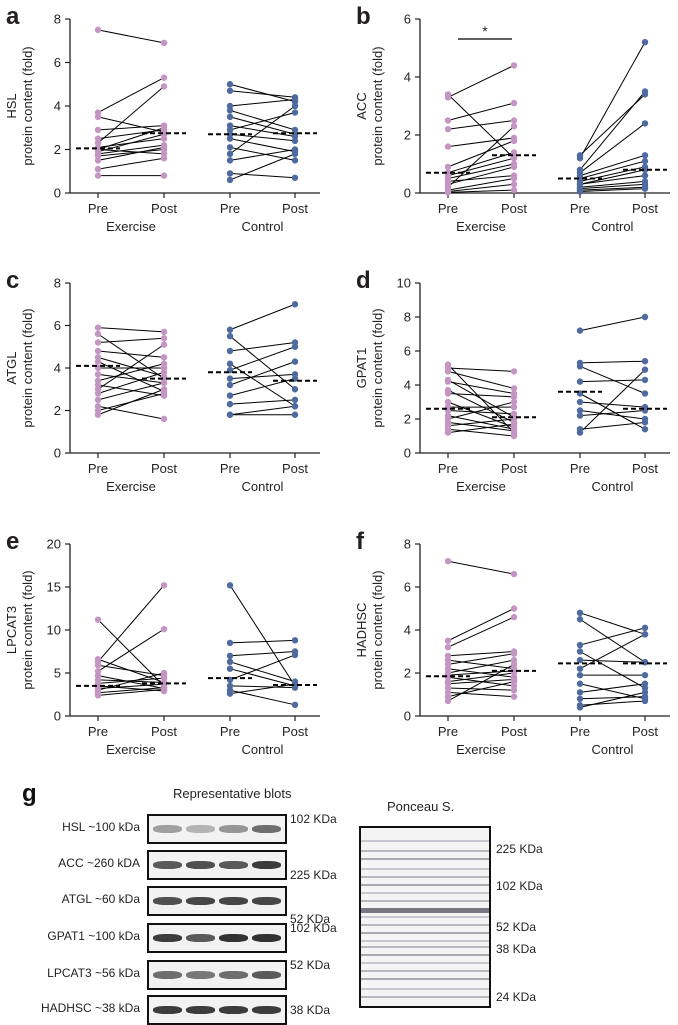 This screenshot has height=1025, width=678. I want to click on blot-marker-label: 38 KDa, so click(310, 1010).